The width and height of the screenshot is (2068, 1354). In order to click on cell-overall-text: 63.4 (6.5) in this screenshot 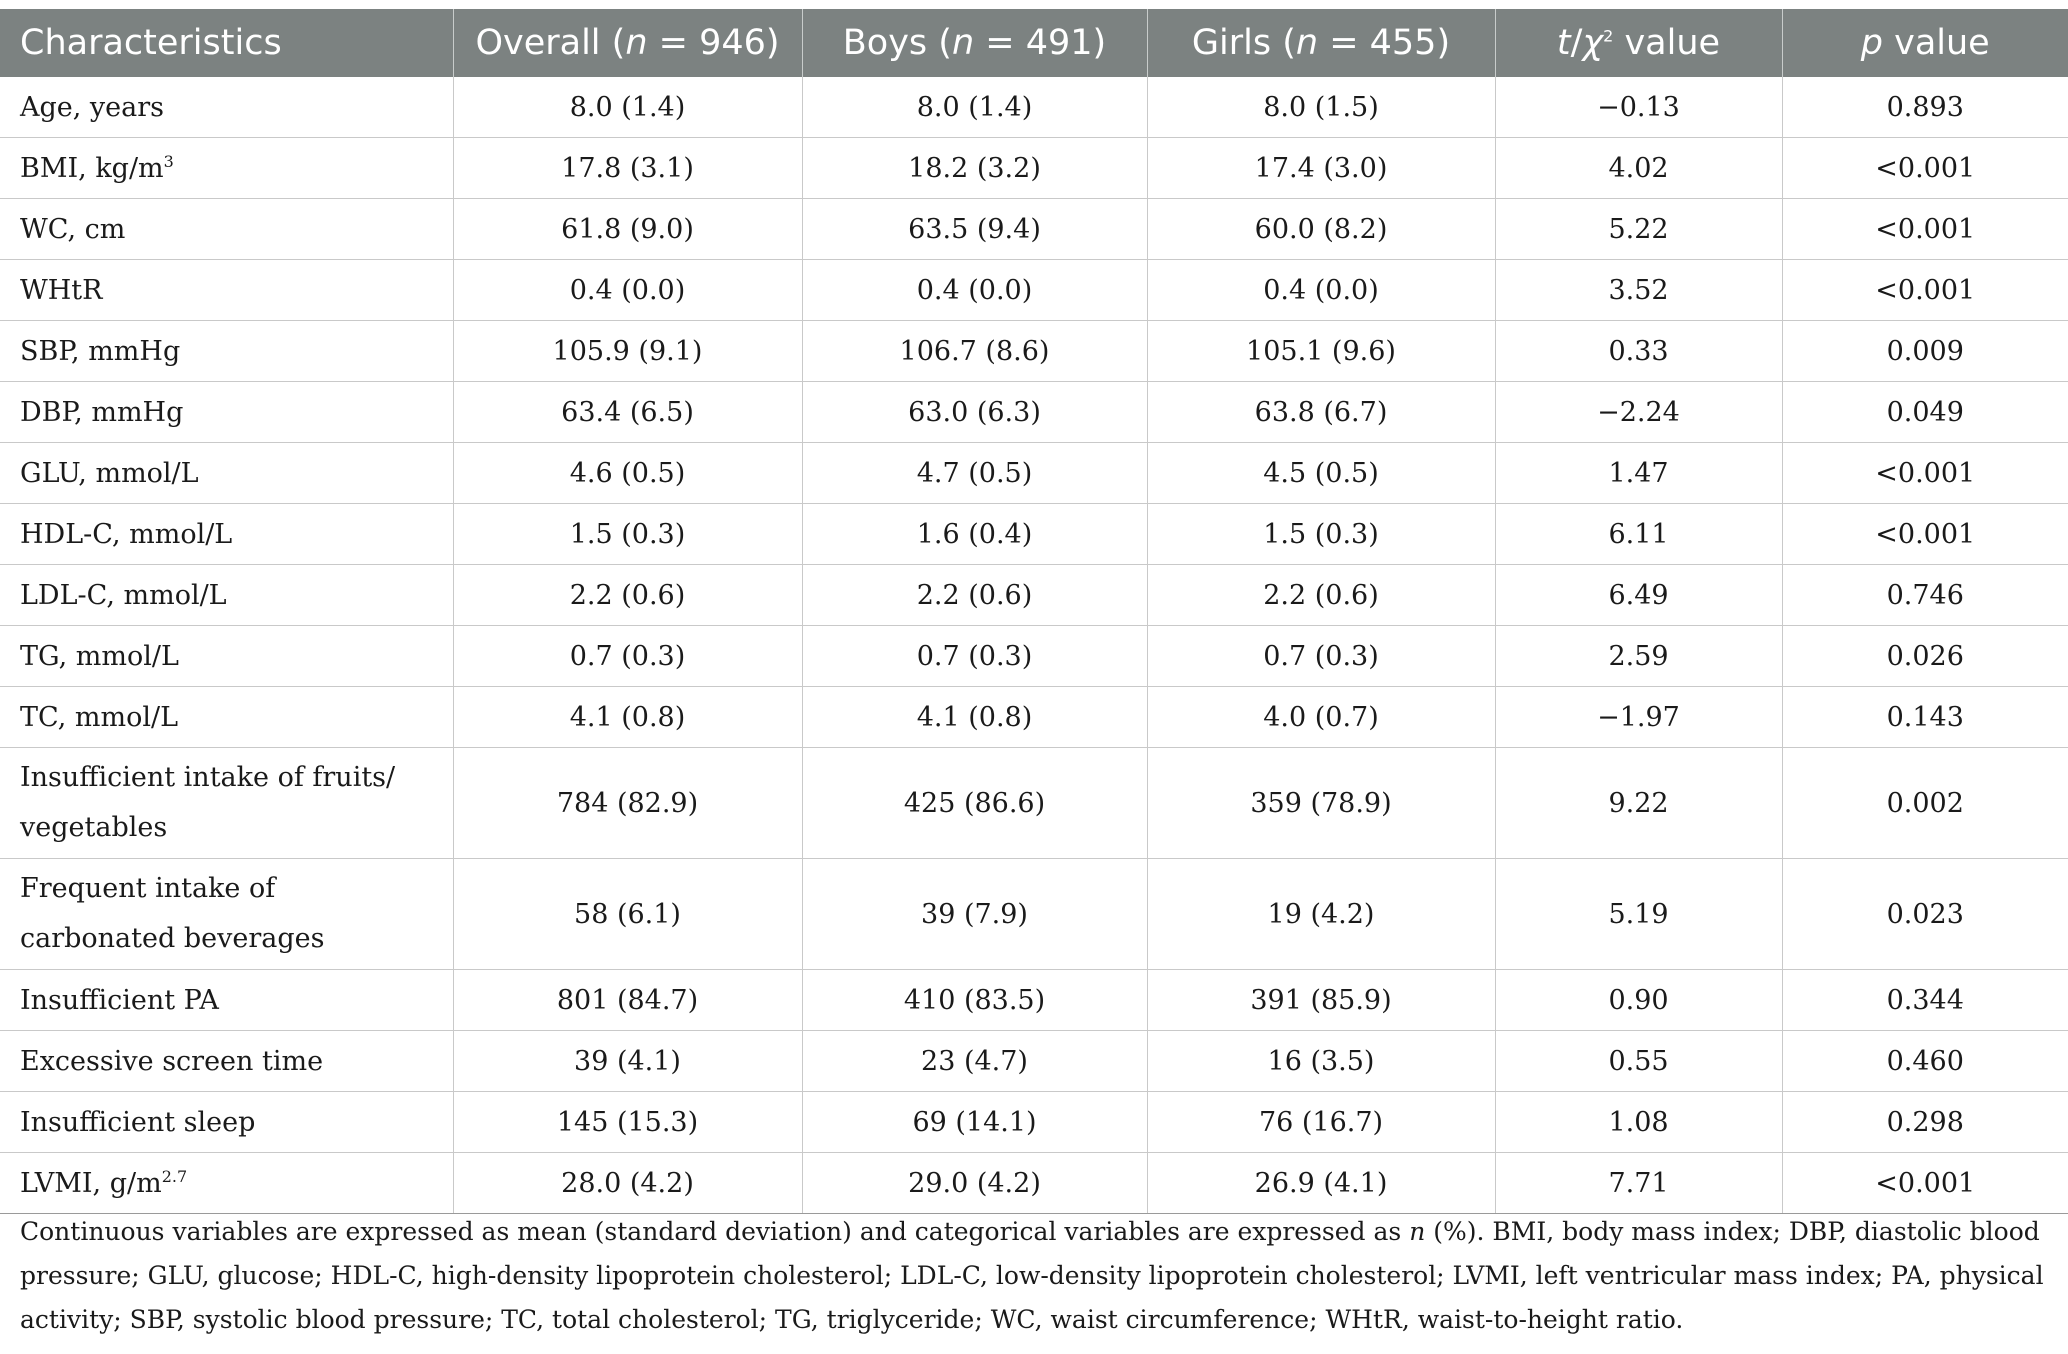, I will do `click(627, 412)`.